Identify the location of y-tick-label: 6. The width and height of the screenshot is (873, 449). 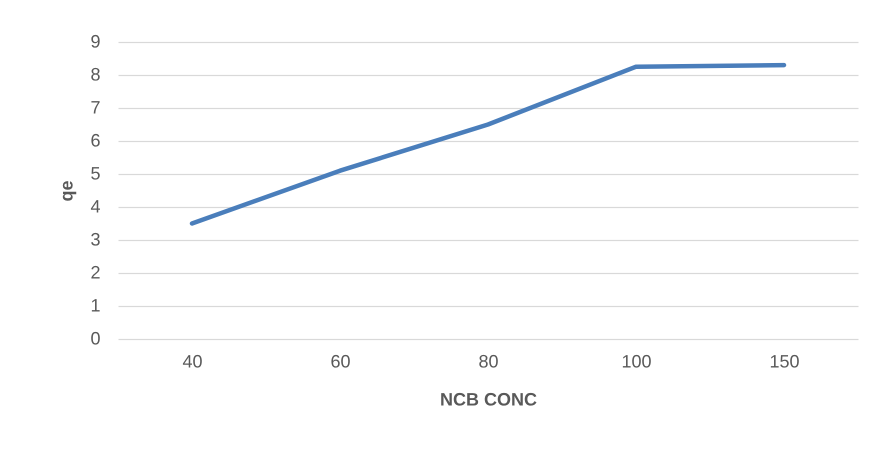
(95, 140).